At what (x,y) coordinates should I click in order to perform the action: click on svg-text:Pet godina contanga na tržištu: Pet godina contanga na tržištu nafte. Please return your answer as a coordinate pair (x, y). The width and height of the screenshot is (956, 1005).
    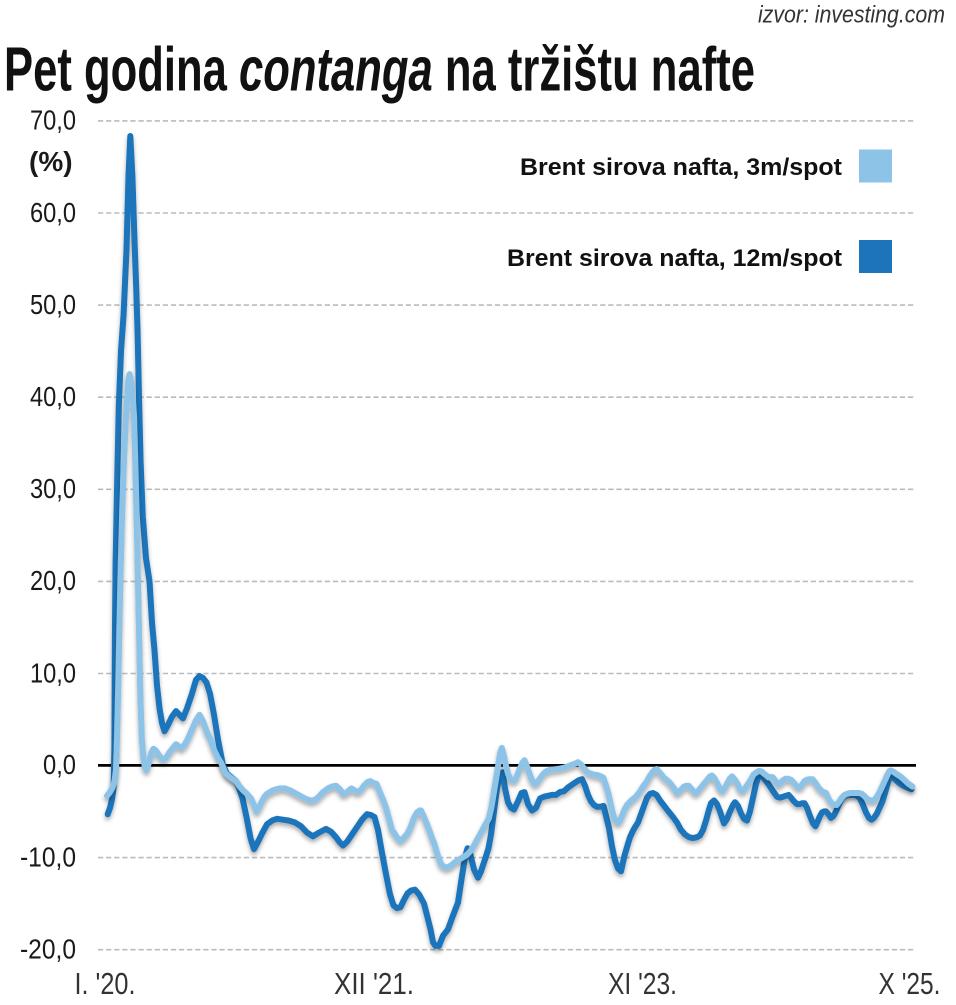
    Looking at the image, I should click on (379, 70).